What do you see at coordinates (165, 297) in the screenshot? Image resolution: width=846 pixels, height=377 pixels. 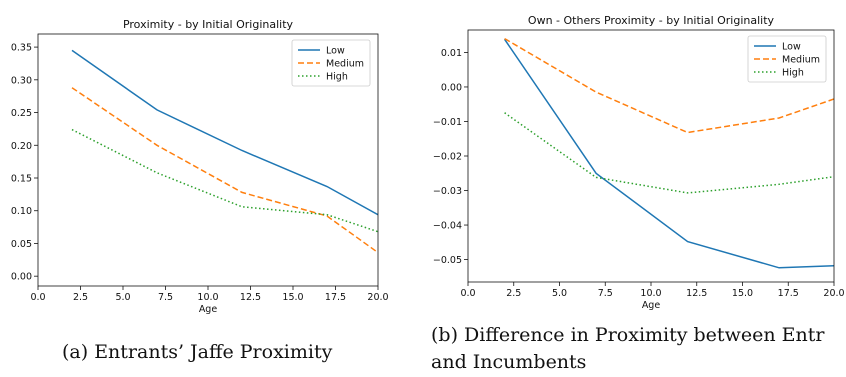 I see `chart-a-xtick-label: 7.5` at bounding box center [165, 297].